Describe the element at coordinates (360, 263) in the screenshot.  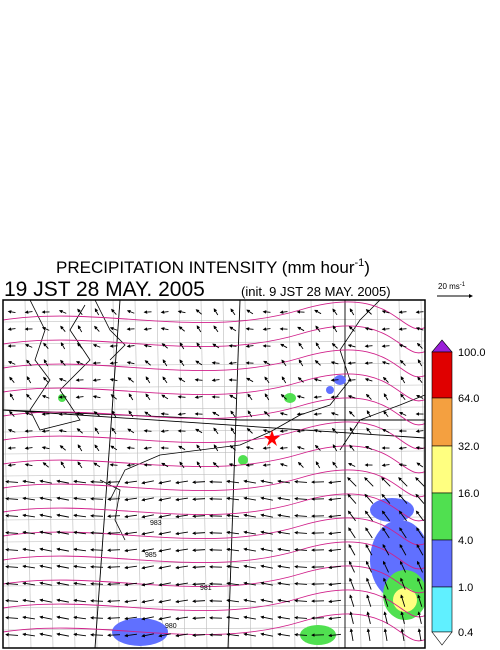
I see `title-sup: -1` at that location.